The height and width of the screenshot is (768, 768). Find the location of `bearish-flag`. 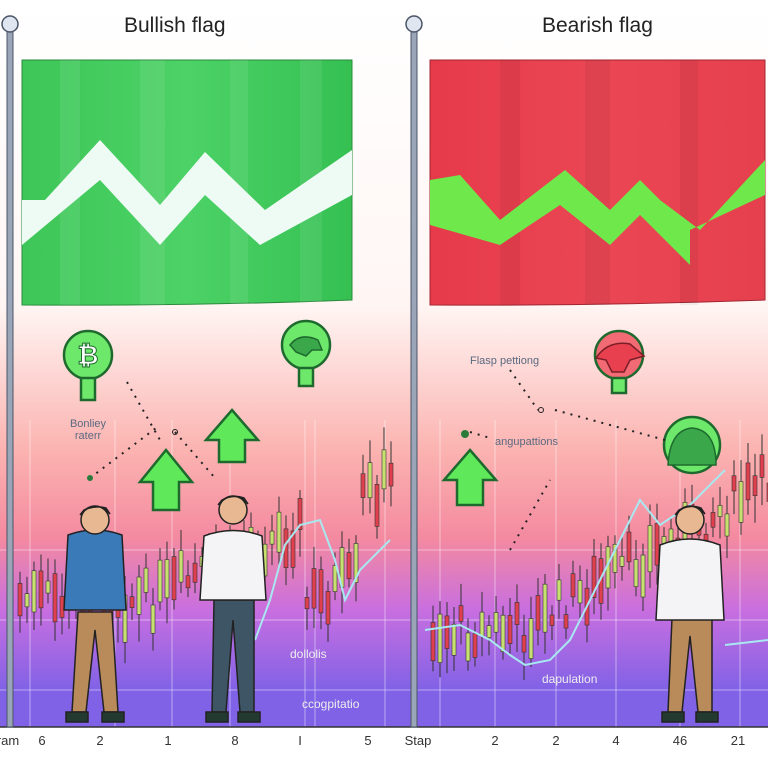

bearish-flag is located at coordinates (597, 182).